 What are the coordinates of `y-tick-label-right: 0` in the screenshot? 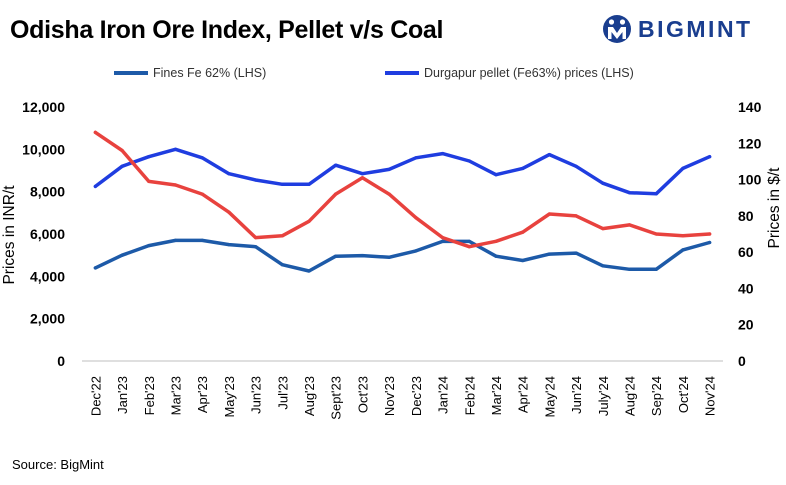 It's located at (742, 361).